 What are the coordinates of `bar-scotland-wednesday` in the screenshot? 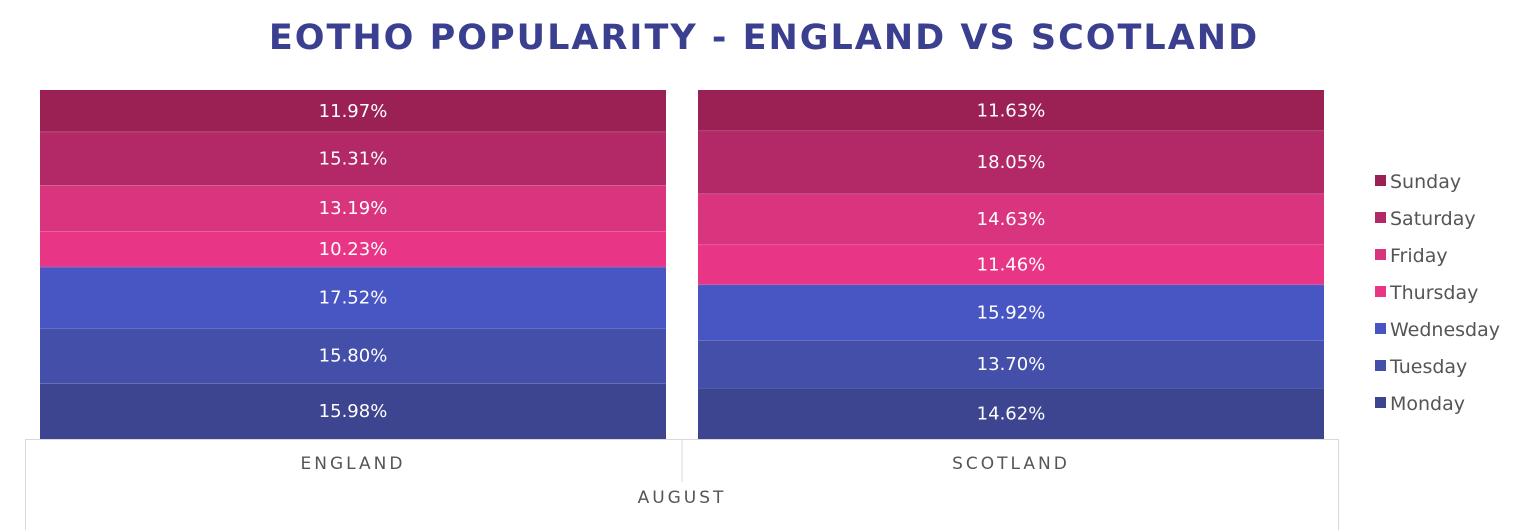 It's located at (1011, 312).